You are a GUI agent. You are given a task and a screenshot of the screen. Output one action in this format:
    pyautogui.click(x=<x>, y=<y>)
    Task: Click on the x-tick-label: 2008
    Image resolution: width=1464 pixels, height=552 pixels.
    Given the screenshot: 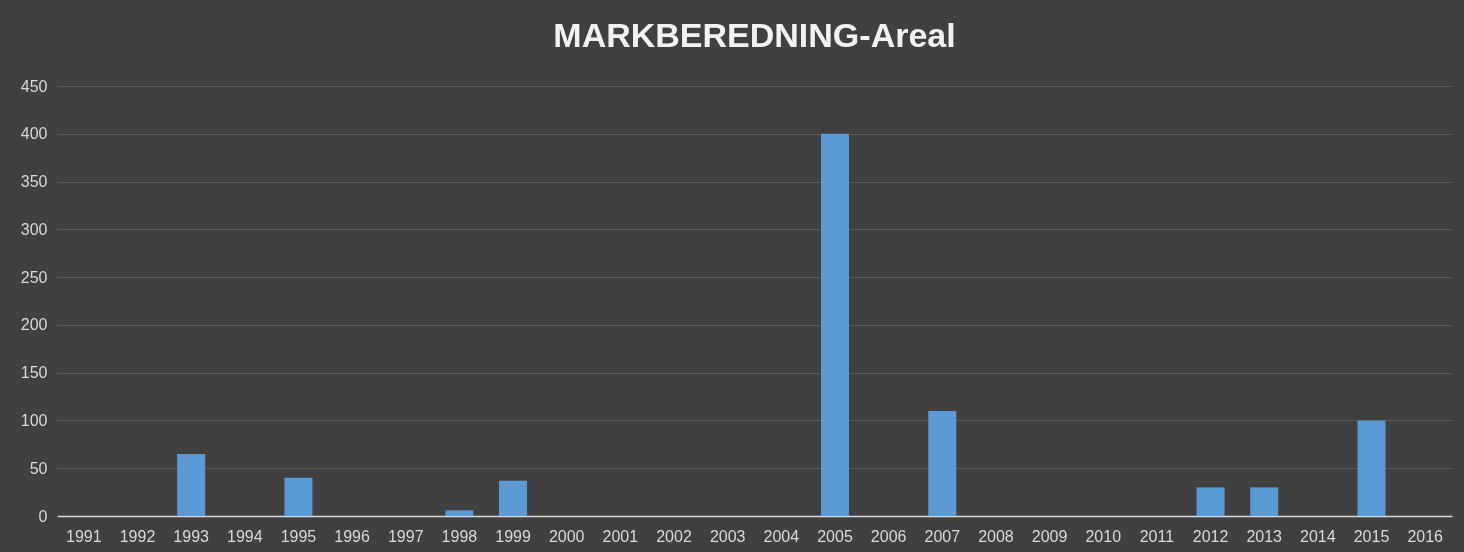 What is the action you would take?
    pyautogui.click(x=996, y=536)
    